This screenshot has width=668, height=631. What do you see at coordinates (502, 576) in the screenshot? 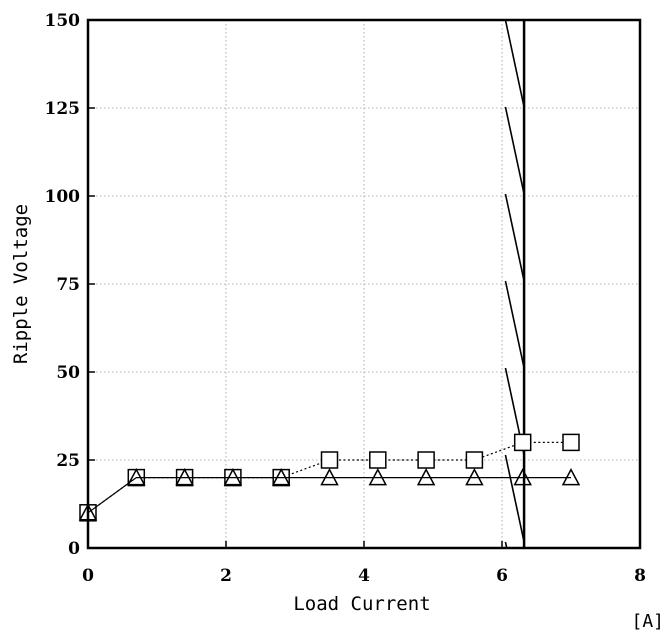
I see `x-tick-label: 6` at bounding box center [502, 576].